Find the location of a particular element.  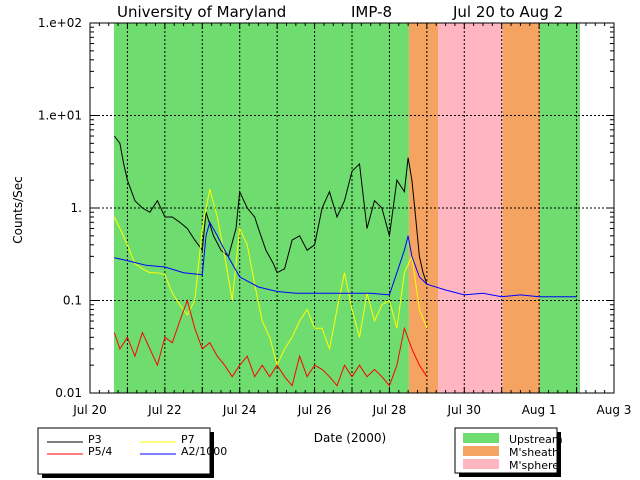

series-line-a21000 is located at coordinates (345, 259).